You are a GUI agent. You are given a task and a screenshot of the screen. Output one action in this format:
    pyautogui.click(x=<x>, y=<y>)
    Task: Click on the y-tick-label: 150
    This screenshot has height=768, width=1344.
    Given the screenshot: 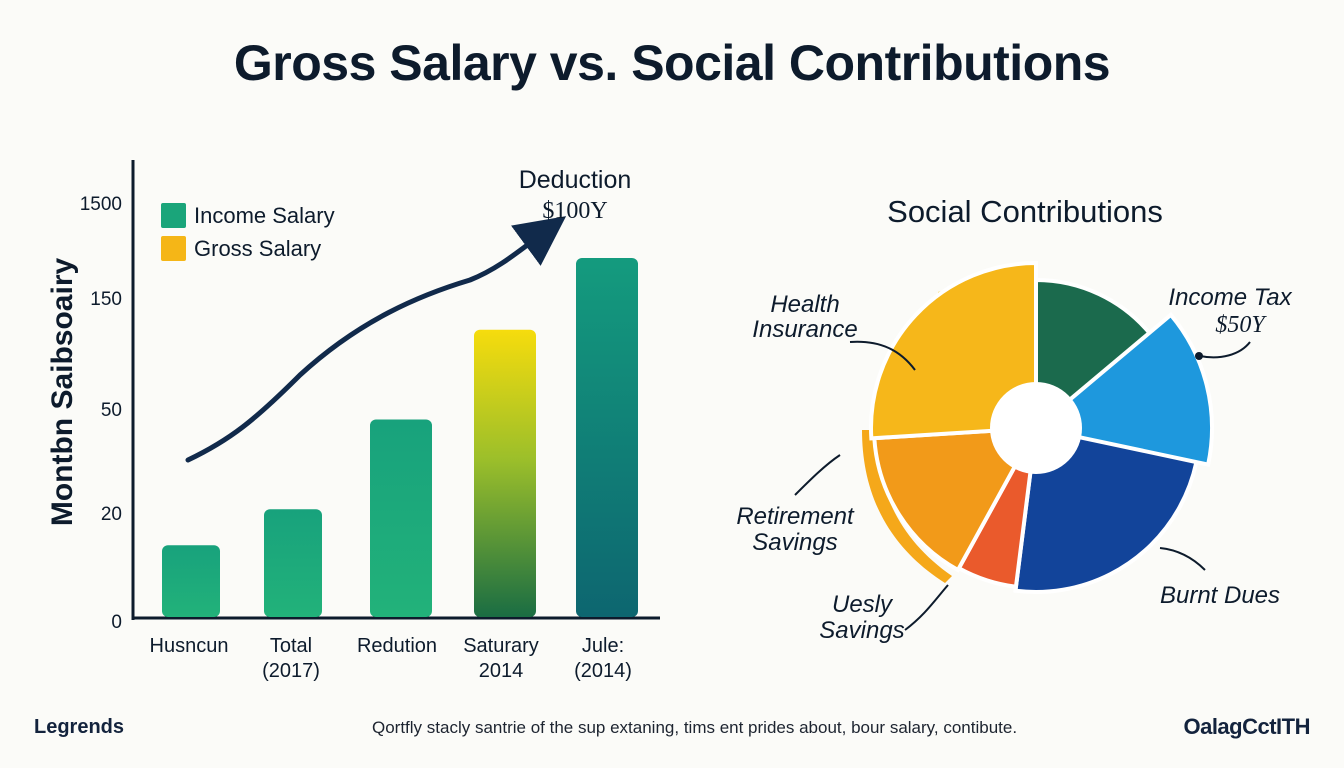 What is the action you would take?
    pyautogui.click(x=106, y=299)
    